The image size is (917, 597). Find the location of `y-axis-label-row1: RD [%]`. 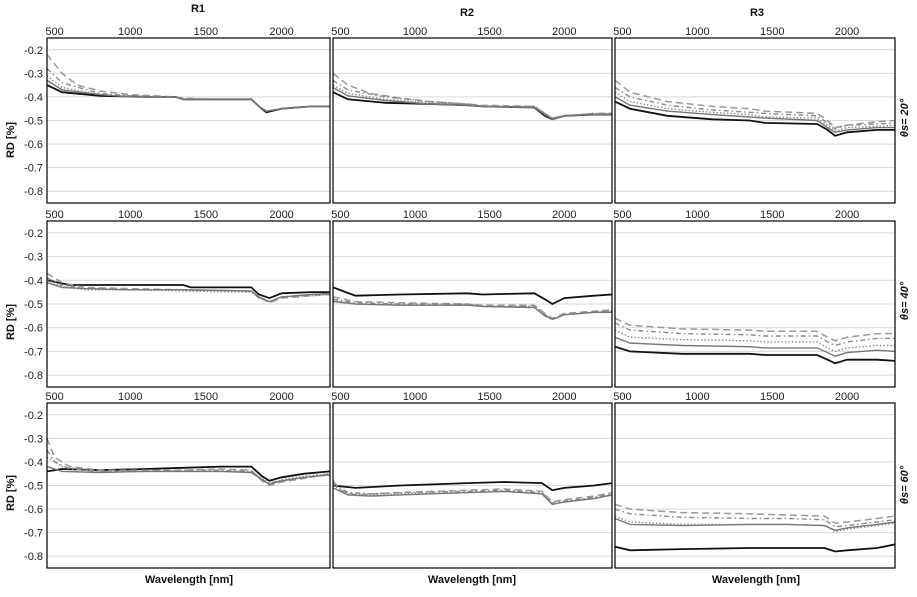

y-axis-label-row1: RD [%] is located at coordinates (11, 140).